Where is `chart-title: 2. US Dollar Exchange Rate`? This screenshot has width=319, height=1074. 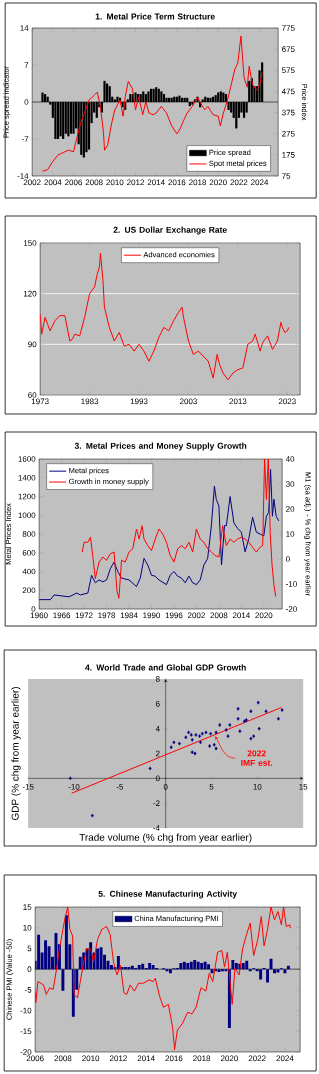
chart-title: 2. US Dollar Exchange Rate is located at coordinates (170, 230).